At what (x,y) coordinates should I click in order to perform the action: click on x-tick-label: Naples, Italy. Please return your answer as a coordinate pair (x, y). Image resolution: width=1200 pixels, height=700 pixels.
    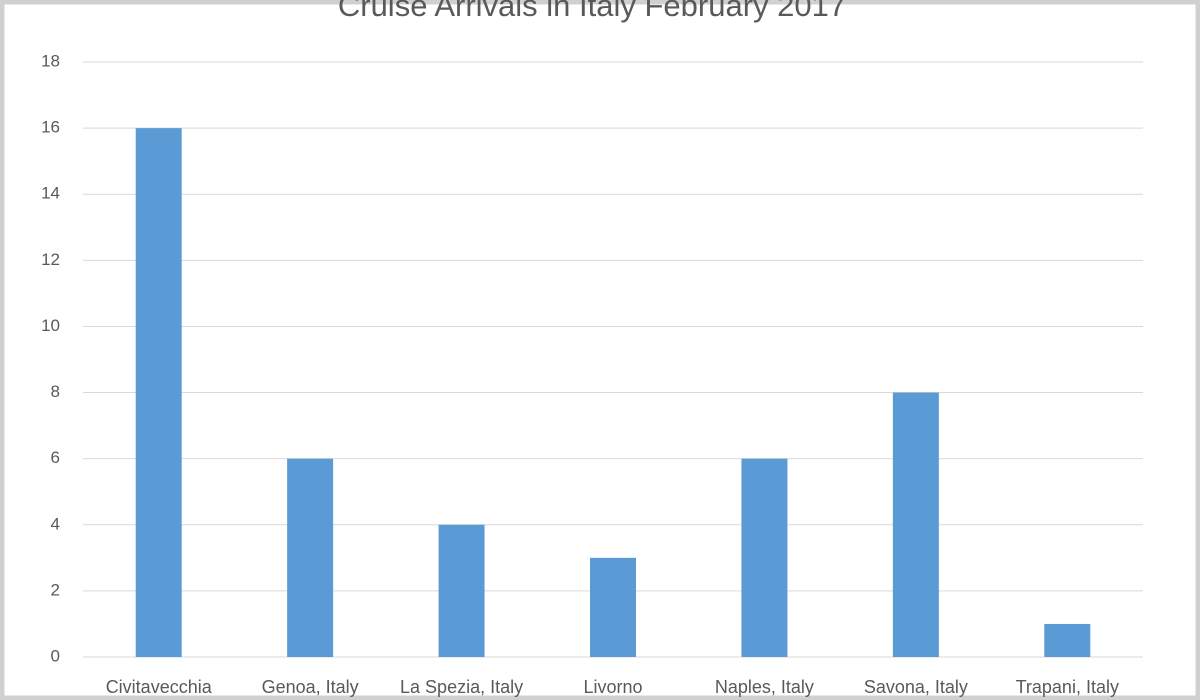
    Looking at the image, I should click on (764, 687).